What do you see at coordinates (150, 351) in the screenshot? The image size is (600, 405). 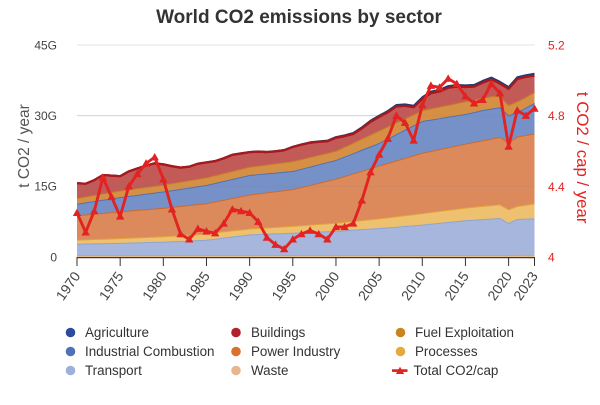 I see `svg-text: Industrial Combustion` at bounding box center [150, 351].